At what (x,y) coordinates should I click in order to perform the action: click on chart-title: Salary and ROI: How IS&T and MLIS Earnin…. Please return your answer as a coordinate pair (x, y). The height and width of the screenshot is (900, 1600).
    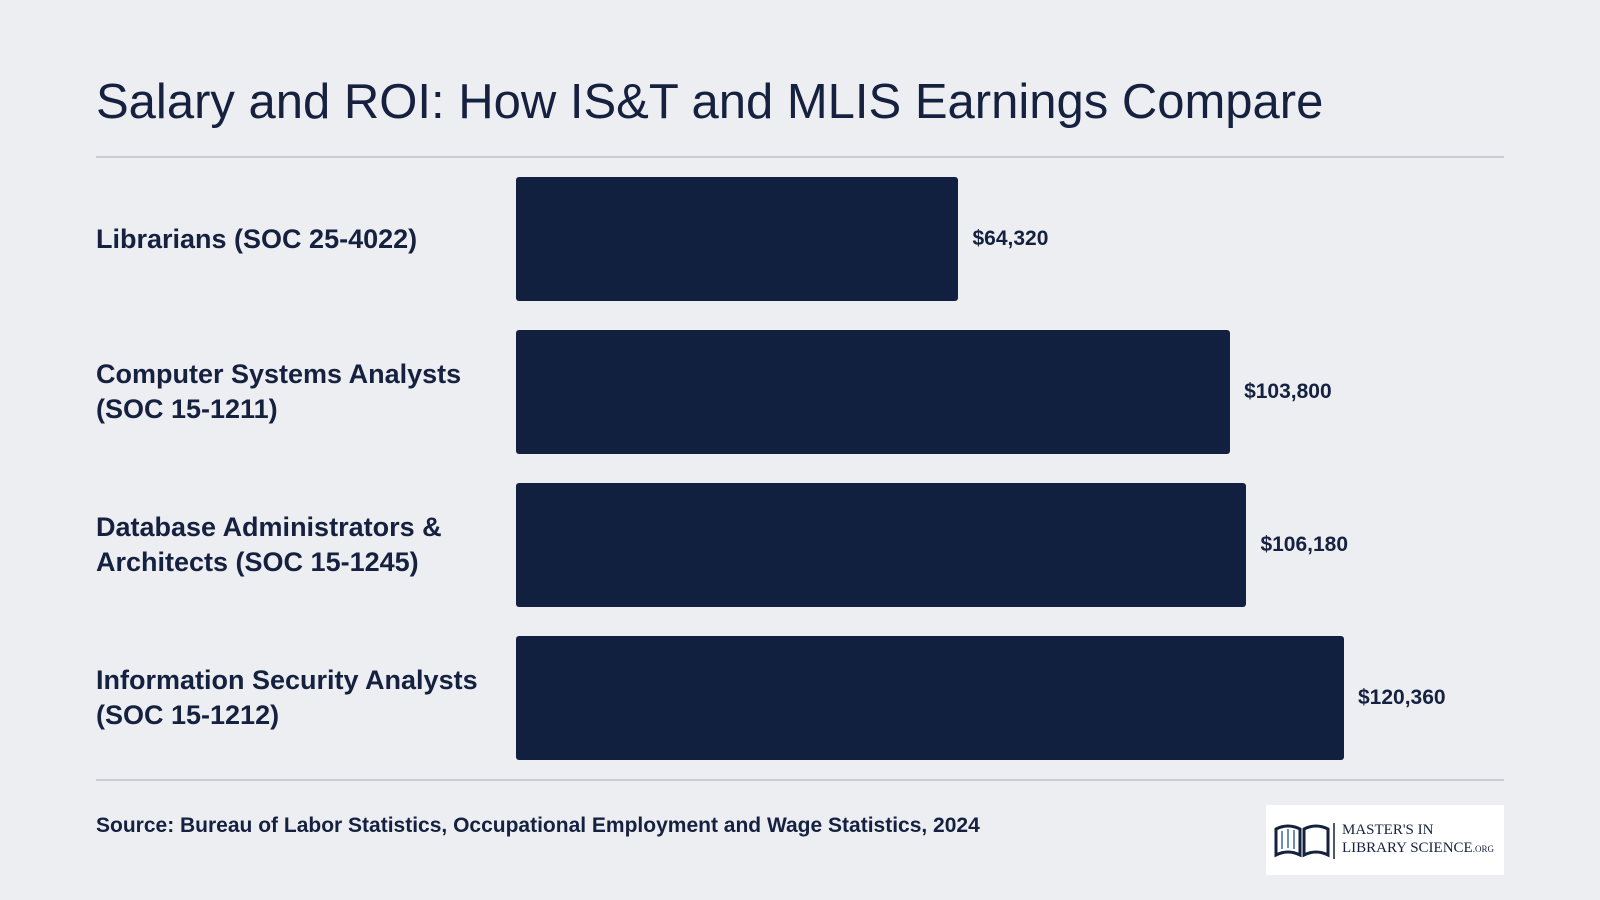
    Looking at the image, I should click on (710, 102).